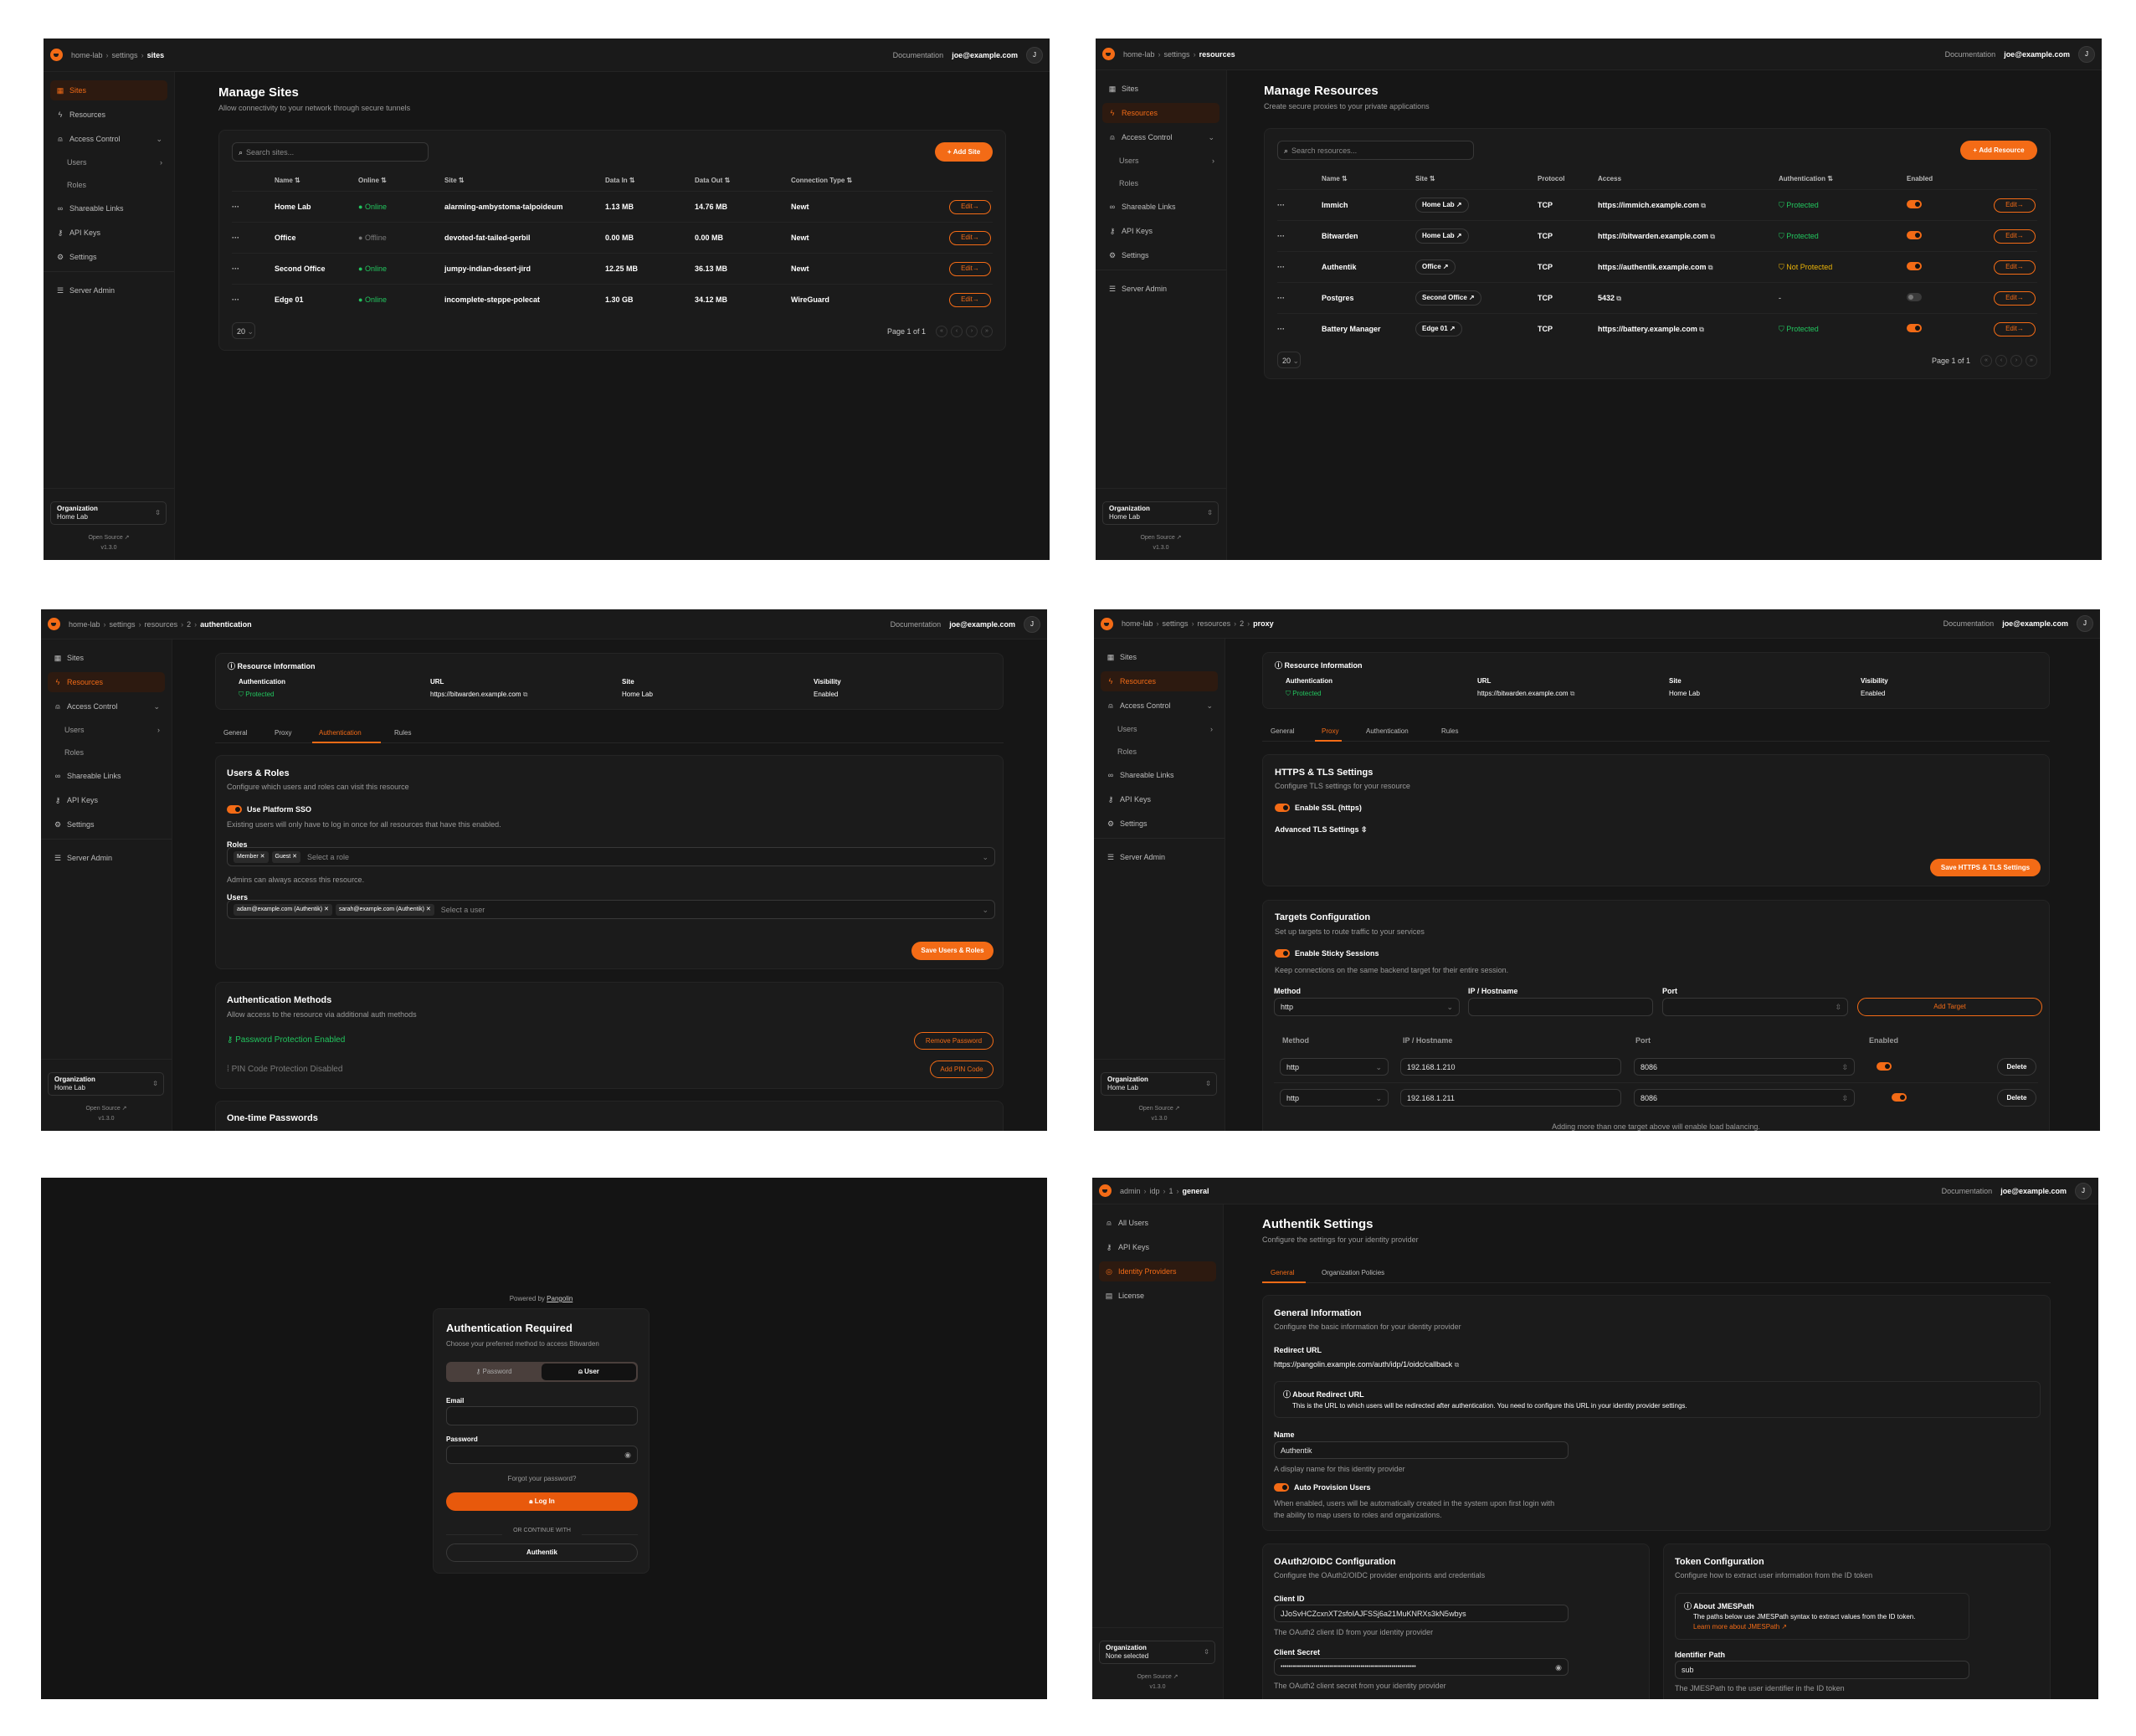 The height and width of the screenshot is (1736, 2136). Describe the element at coordinates (341, 733) in the screenshot. I see `tab-authentication: Authentication` at that location.